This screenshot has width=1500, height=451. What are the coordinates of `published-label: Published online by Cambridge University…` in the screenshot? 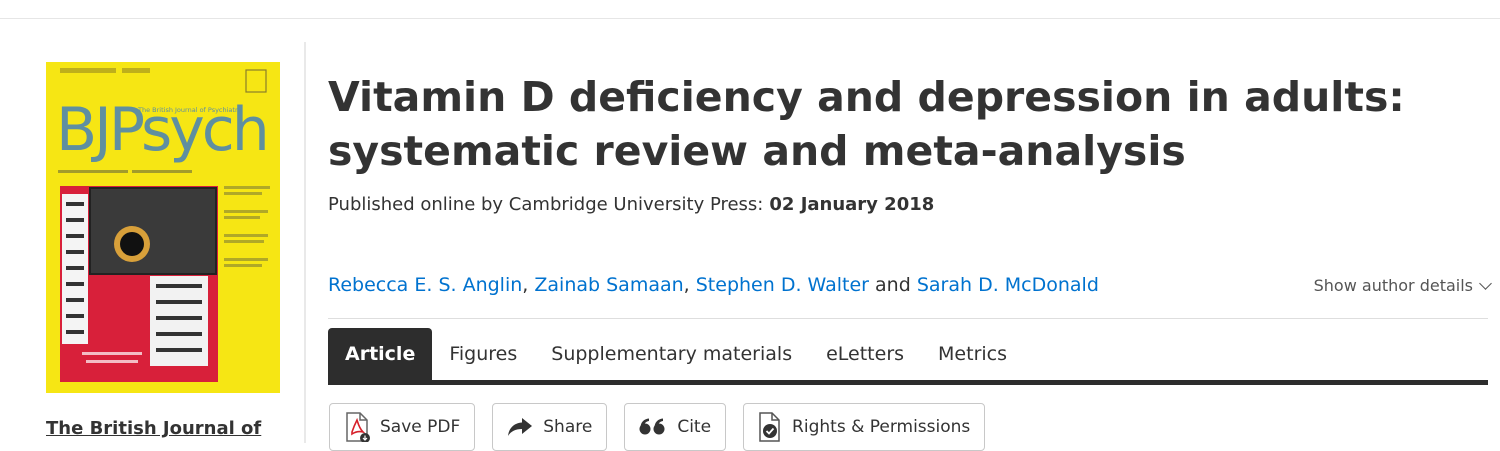 It's located at (546, 204).